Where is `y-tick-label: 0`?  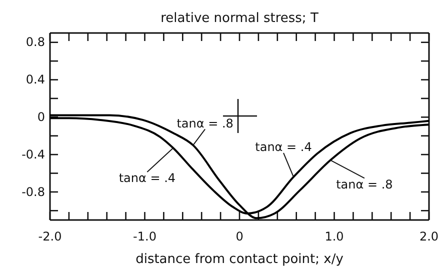 y-tick-label: 0 is located at coordinates (41, 117).